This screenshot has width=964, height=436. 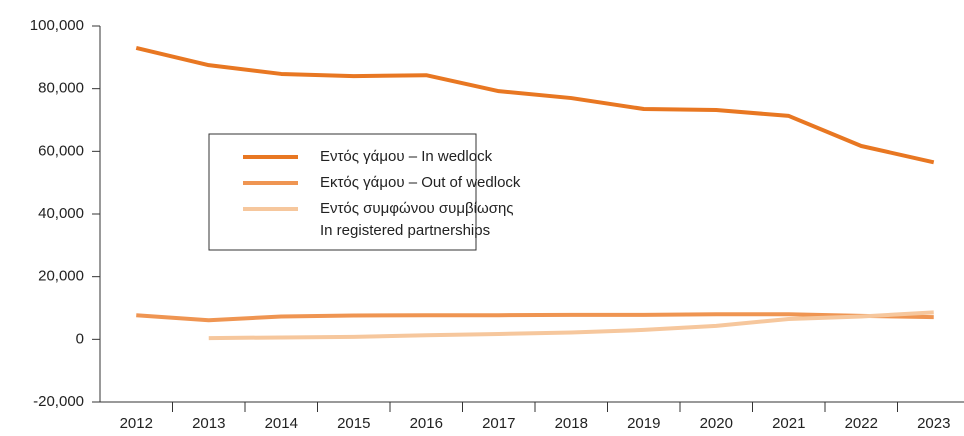 What do you see at coordinates (61, 213) in the screenshot?
I see `y-tick-label: 40,000` at bounding box center [61, 213].